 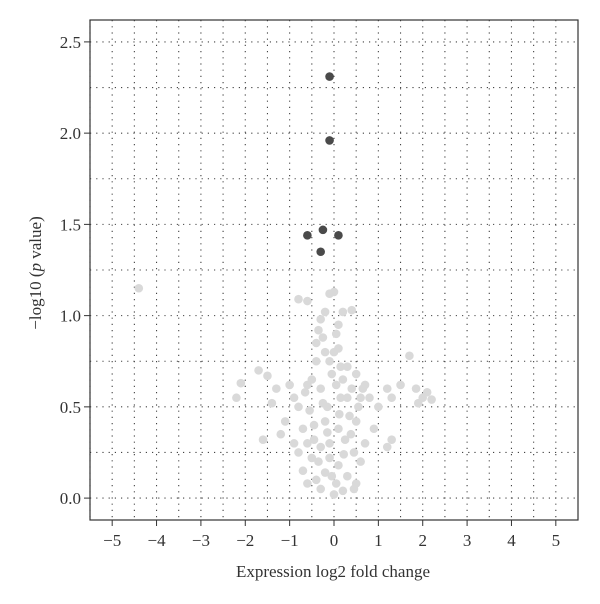 What do you see at coordinates (70, 316) in the screenshot?
I see `y-tick-label: 1.0` at bounding box center [70, 316].